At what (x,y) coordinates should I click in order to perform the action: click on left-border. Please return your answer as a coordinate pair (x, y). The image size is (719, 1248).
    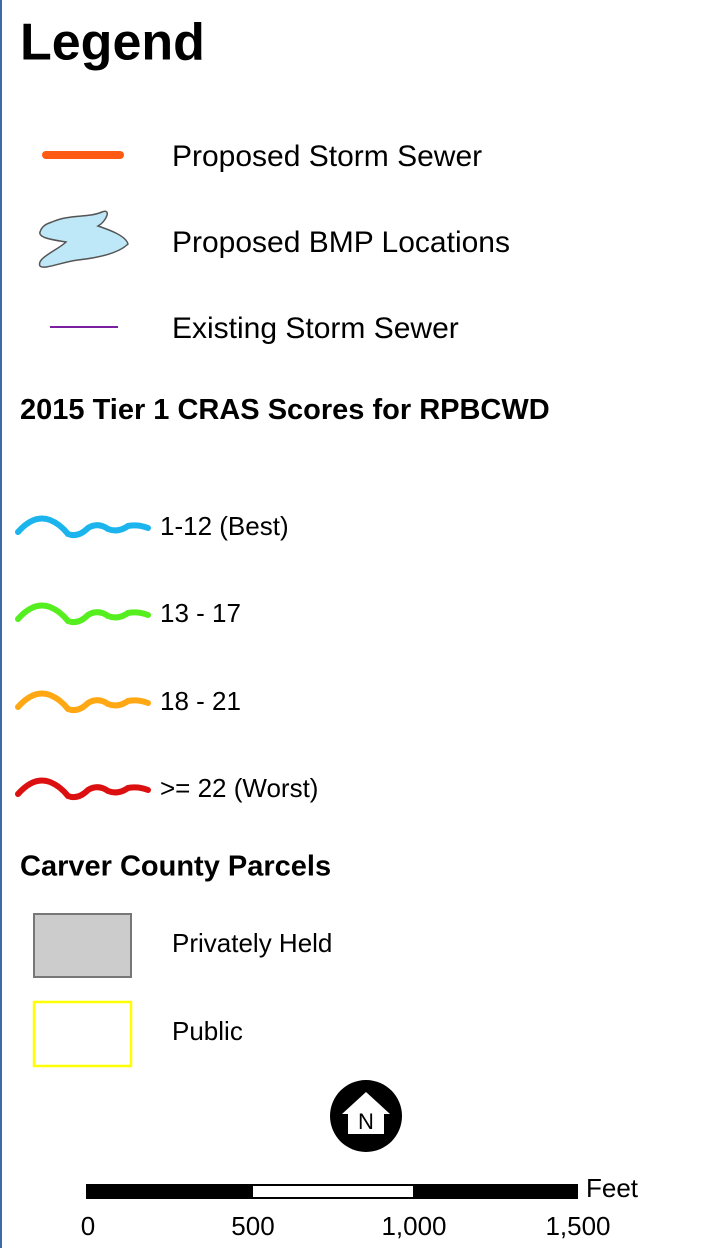
    Looking at the image, I should click on (1, 624).